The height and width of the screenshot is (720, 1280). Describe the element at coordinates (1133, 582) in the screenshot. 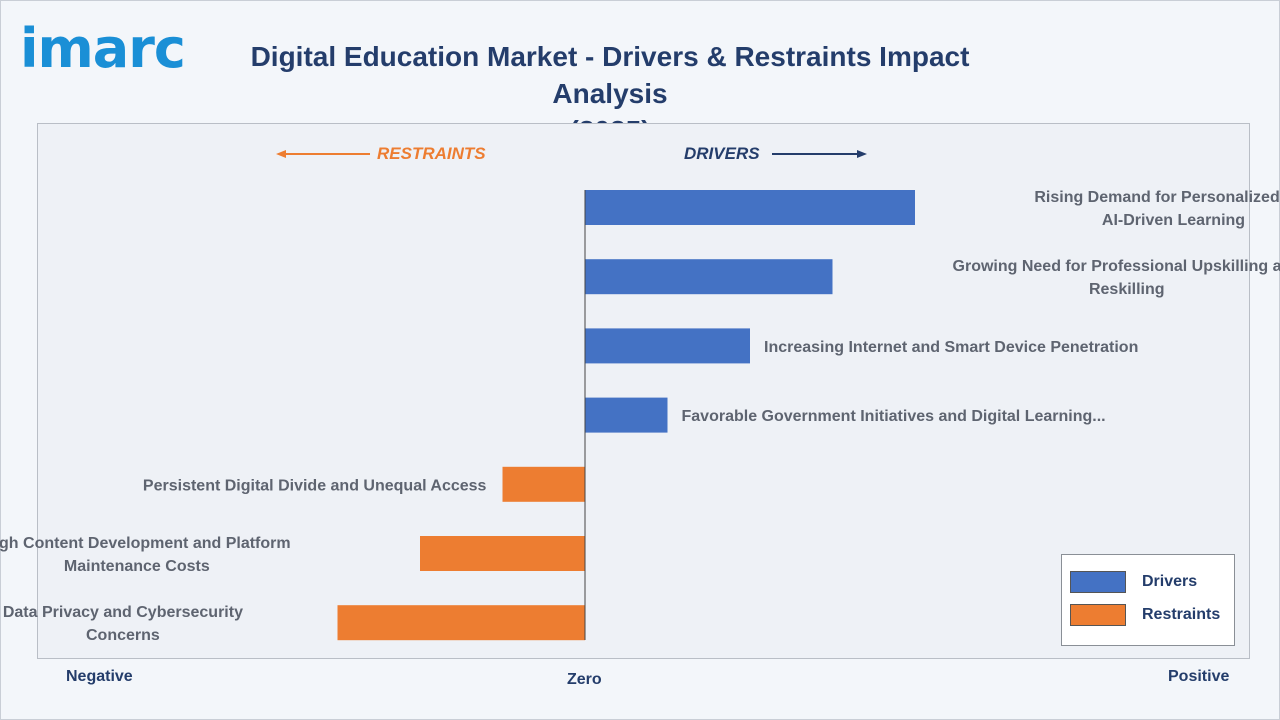

I see `legend-item-drivers: Drivers` at that location.